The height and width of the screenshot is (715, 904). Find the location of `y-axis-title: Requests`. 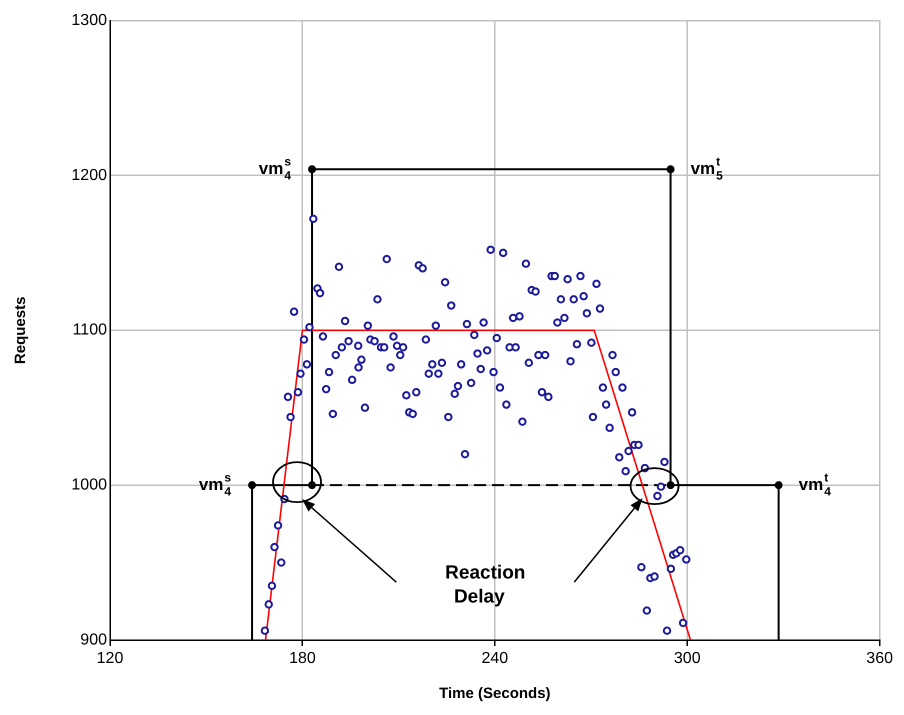

y-axis-title: Requests is located at coordinates (21, 330).